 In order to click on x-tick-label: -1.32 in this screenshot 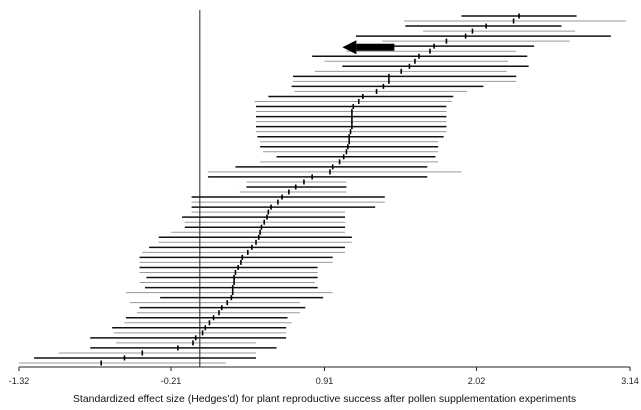, I will do `click(19, 381)`.